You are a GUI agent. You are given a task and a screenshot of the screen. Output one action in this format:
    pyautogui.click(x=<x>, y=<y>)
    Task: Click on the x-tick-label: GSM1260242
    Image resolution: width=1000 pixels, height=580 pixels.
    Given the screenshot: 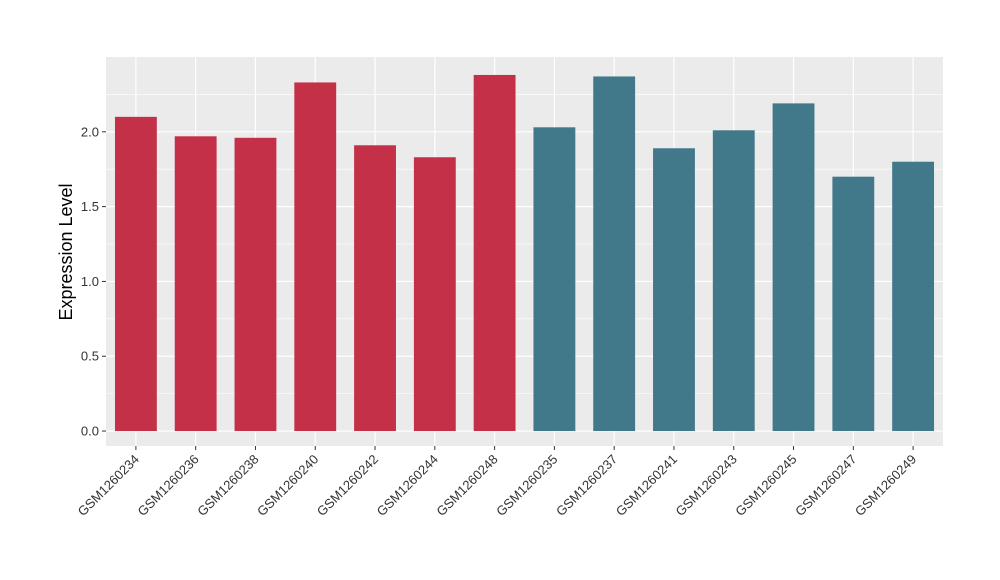 What is the action you would take?
    pyautogui.click(x=347, y=485)
    